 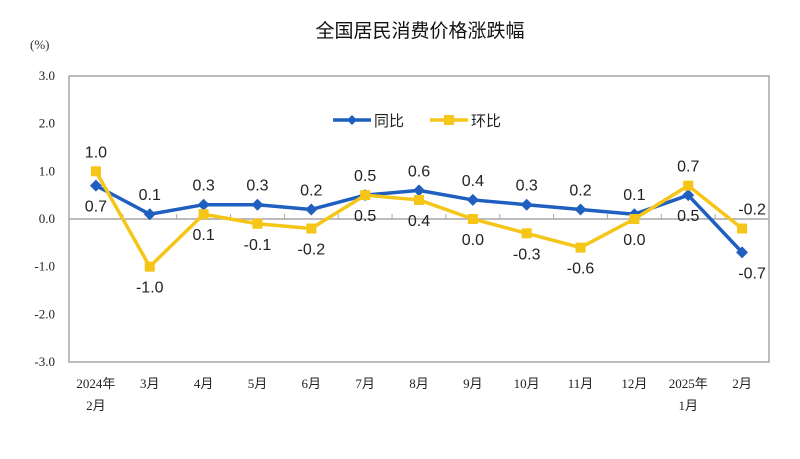 What do you see at coordinates (40, 44) in the screenshot?
I see `y-axis-unit: (%)` at bounding box center [40, 44].